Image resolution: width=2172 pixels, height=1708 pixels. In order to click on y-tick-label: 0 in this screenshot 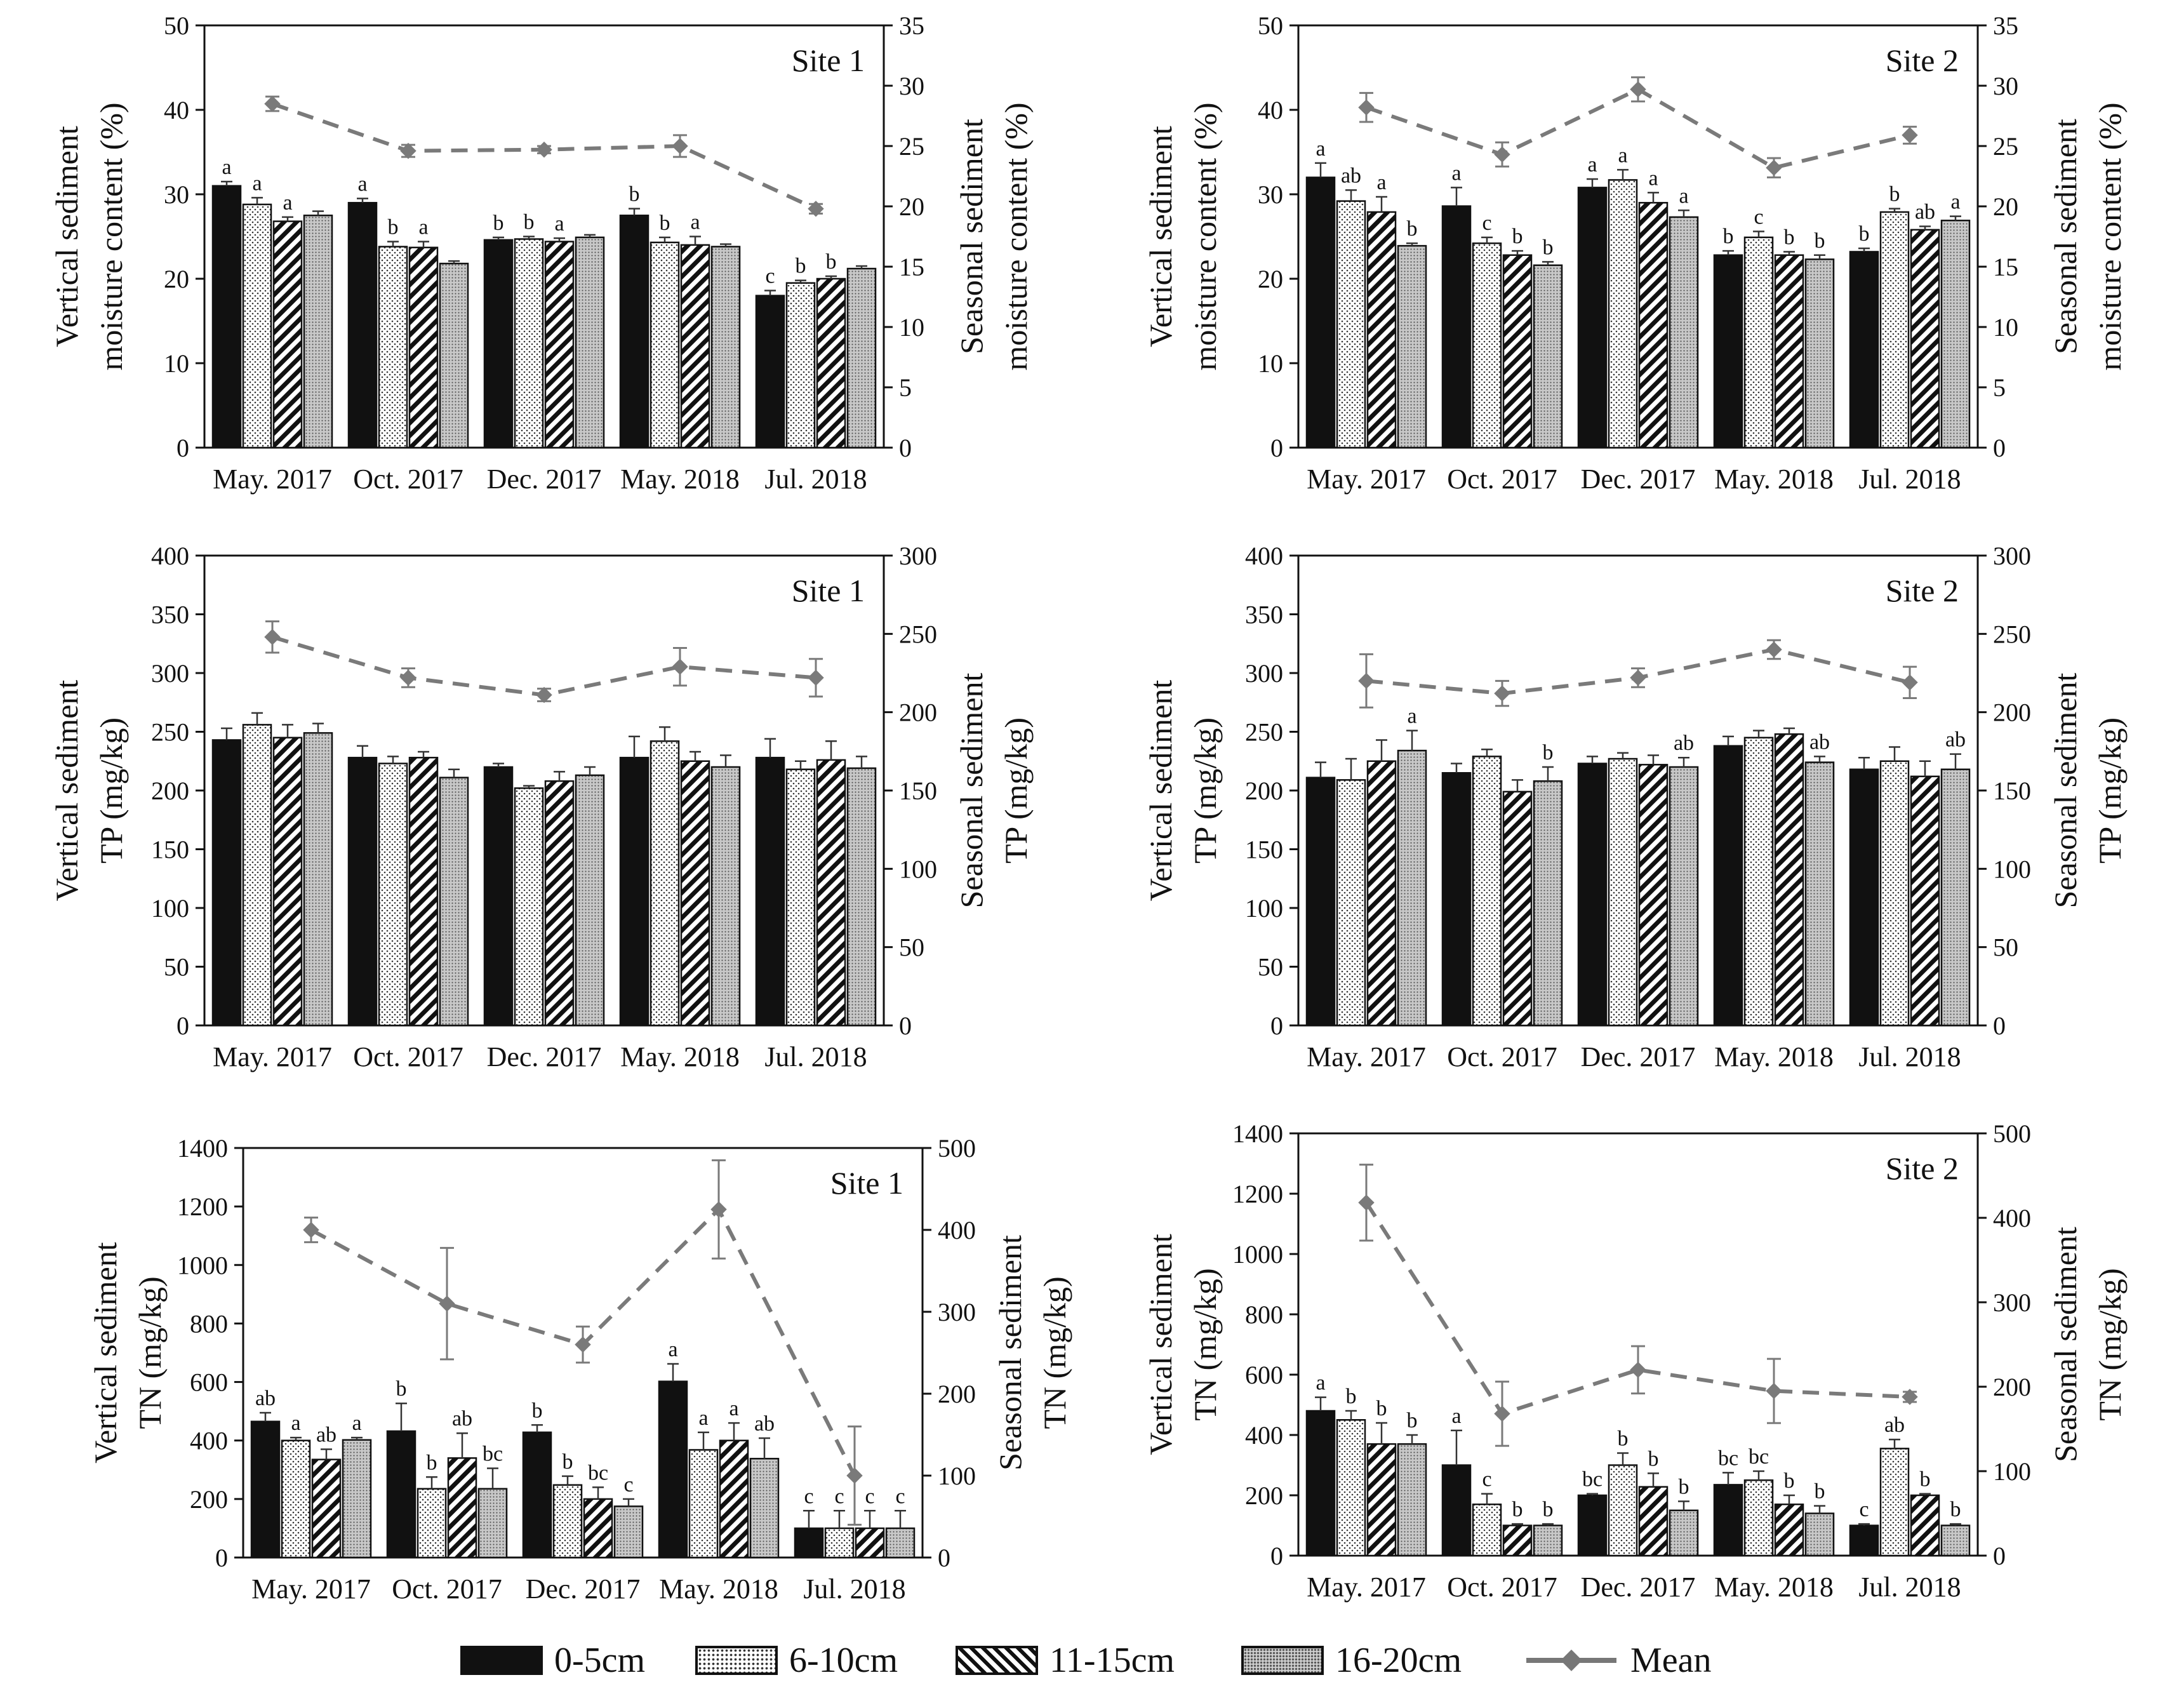, I will do `click(1276, 1026)`.